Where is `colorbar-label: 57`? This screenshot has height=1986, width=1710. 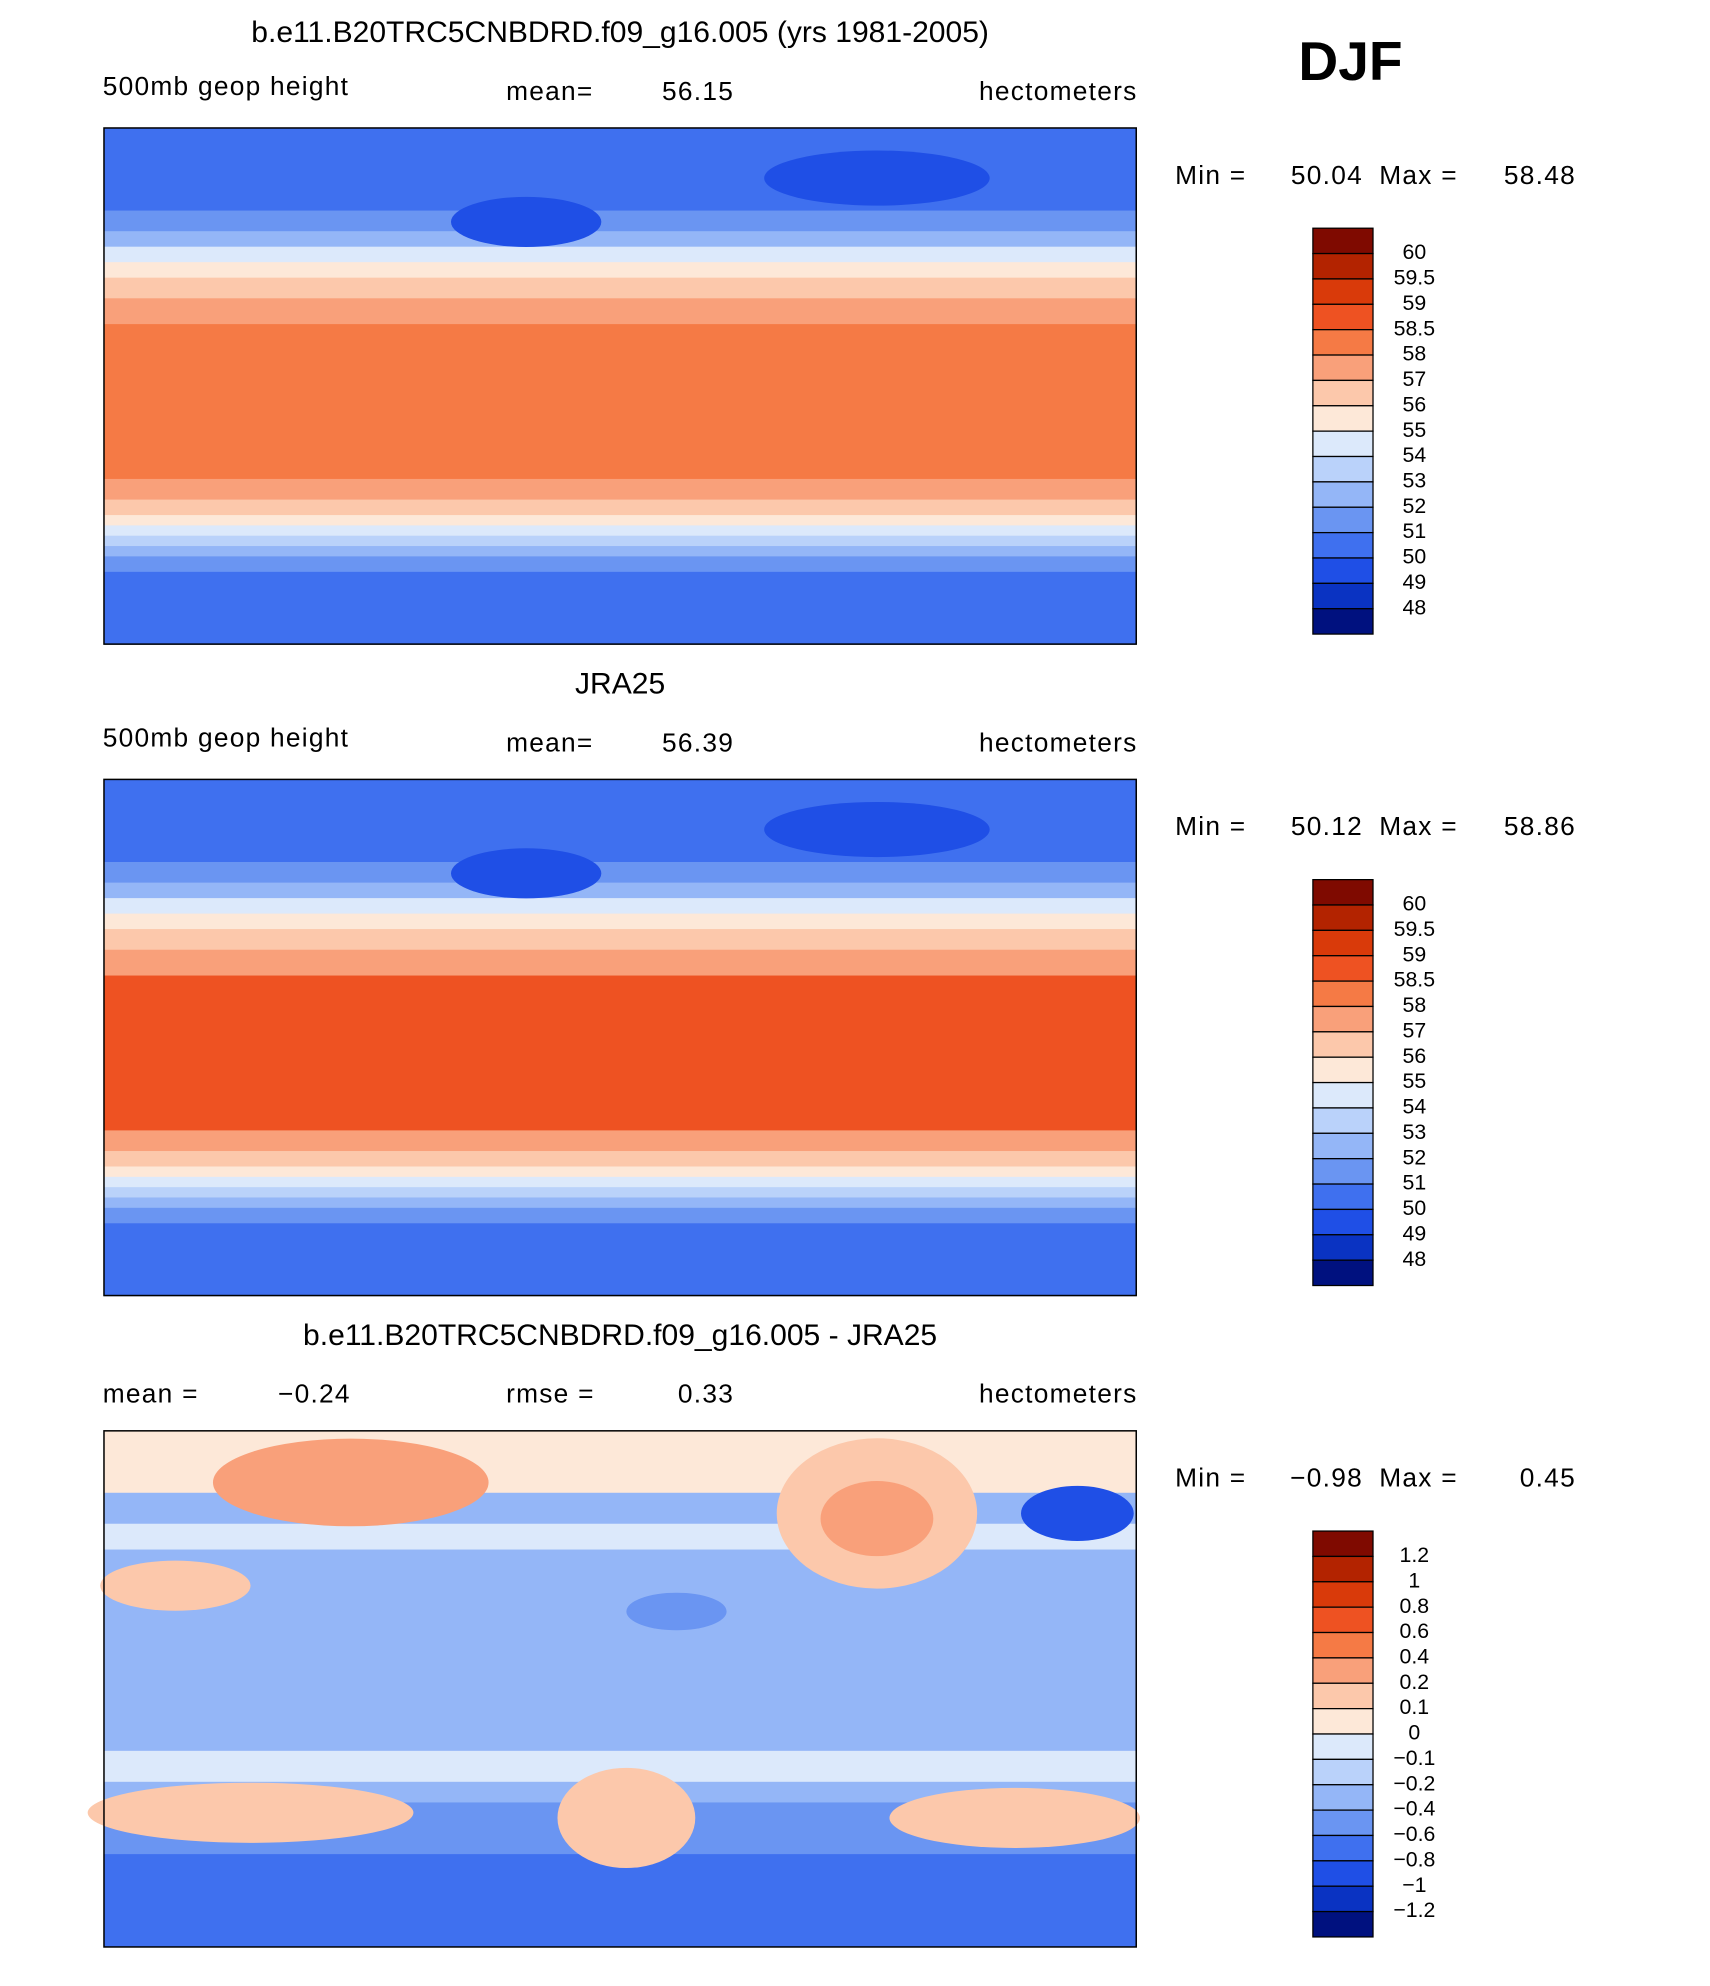 colorbar-label: 57 is located at coordinates (1415, 379).